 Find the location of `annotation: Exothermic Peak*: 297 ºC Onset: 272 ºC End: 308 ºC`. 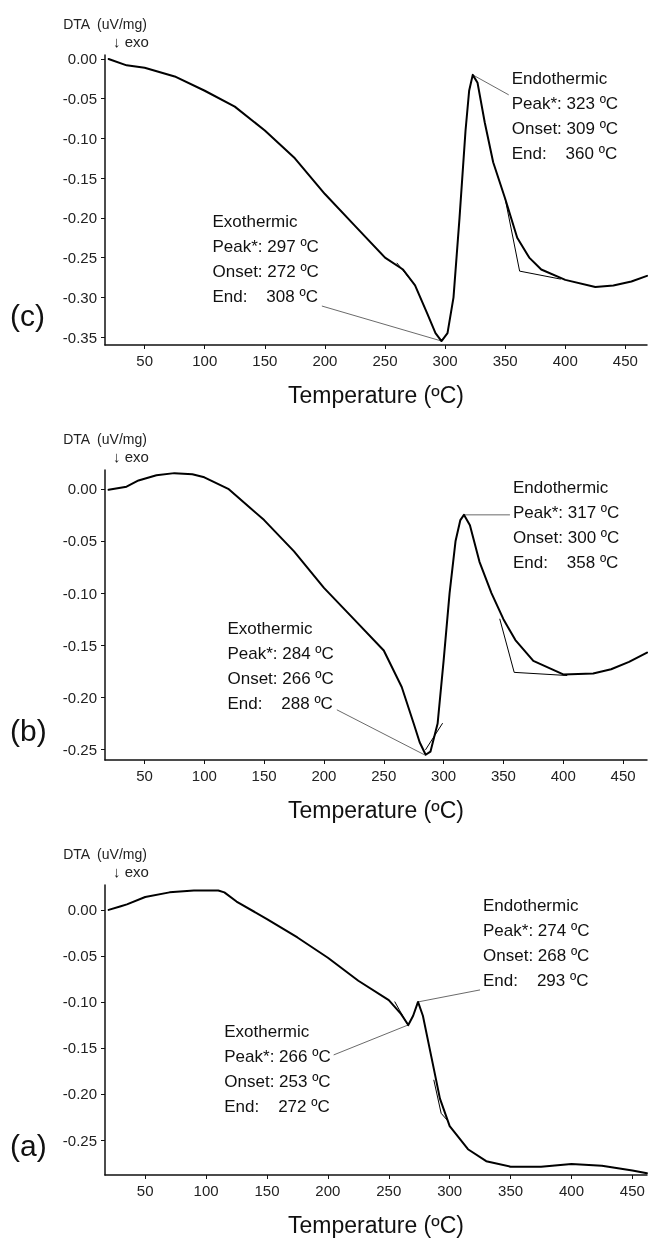

annotation: Exothermic Peak*: 297 ºC Onset: 272 ºC End: 308 ºC is located at coordinates (265, 259).